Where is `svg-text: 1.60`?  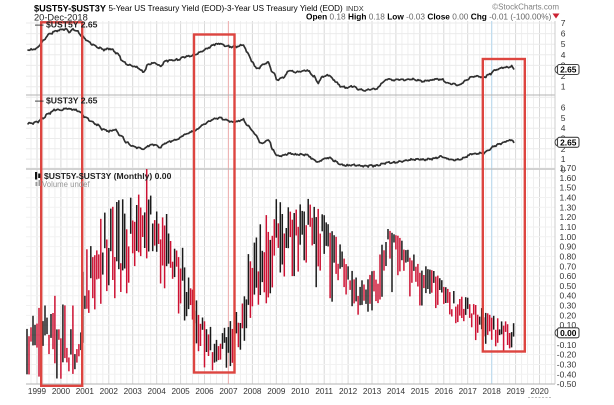
svg-text: 1.60 is located at coordinates (568, 178).